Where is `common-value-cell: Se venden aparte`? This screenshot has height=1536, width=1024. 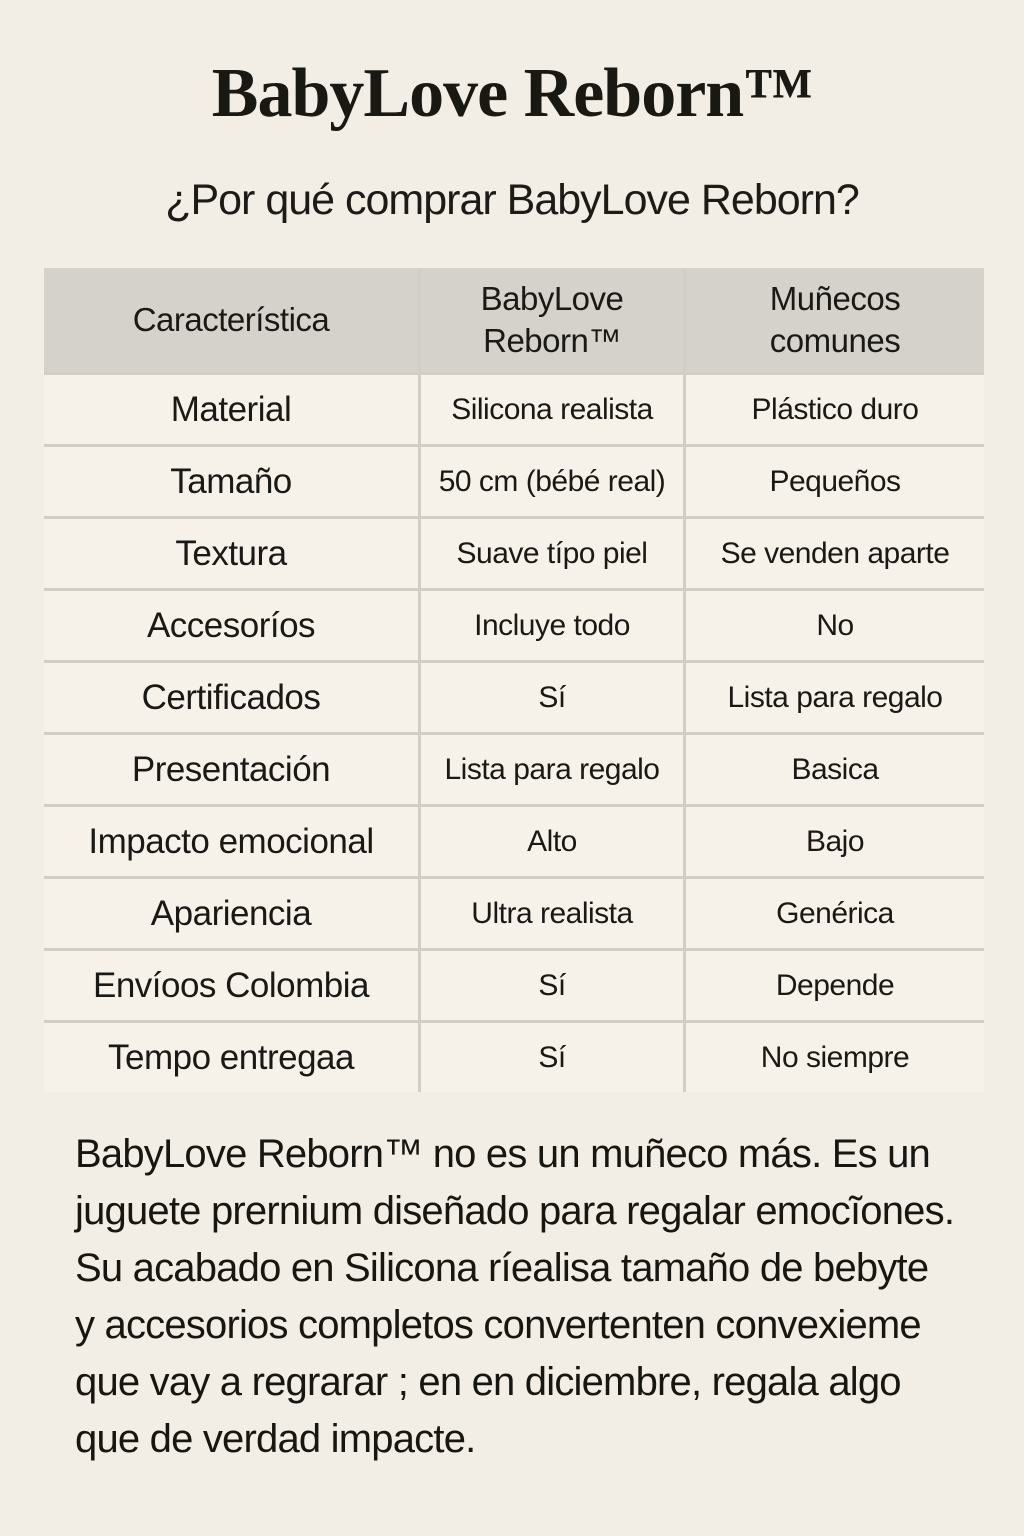 common-value-cell: Se venden aparte is located at coordinates (835, 553).